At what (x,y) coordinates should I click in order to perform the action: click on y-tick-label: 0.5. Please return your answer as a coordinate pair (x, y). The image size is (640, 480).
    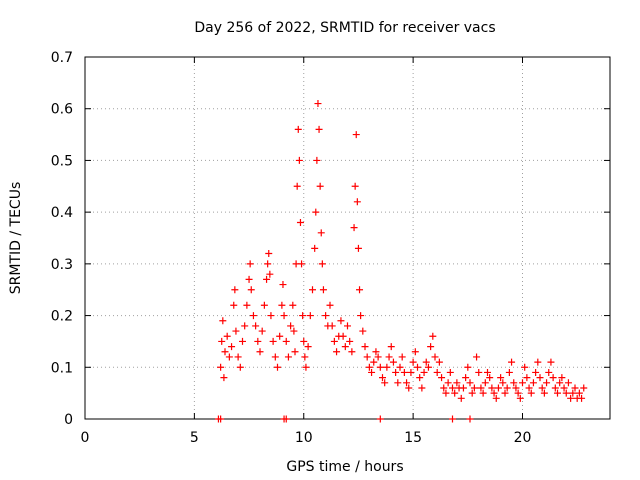
    Looking at the image, I should click on (62, 161).